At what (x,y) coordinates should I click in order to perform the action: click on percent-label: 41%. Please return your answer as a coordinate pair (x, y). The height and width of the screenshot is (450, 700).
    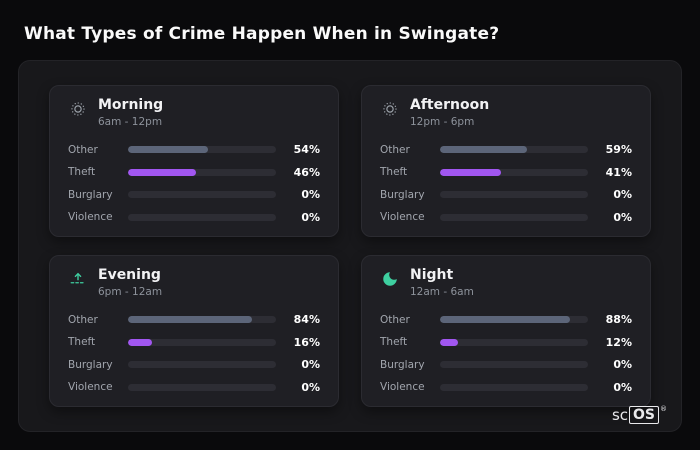
    Looking at the image, I should click on (618, 172).